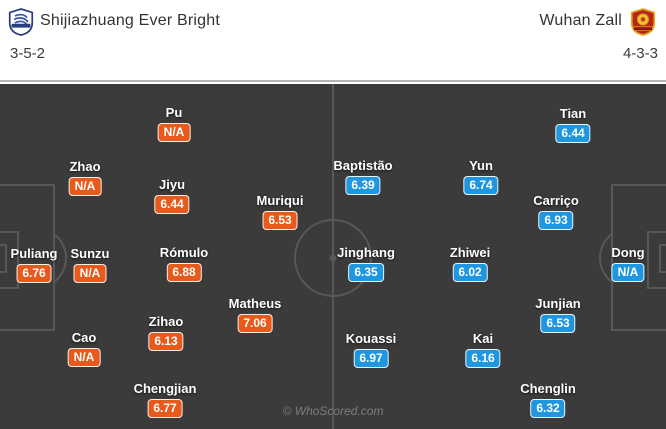  What do you see at coordinates (640, 53) in the screenshot?
I see `away-formation: 4-3-3` at bounding box center [640, 53].